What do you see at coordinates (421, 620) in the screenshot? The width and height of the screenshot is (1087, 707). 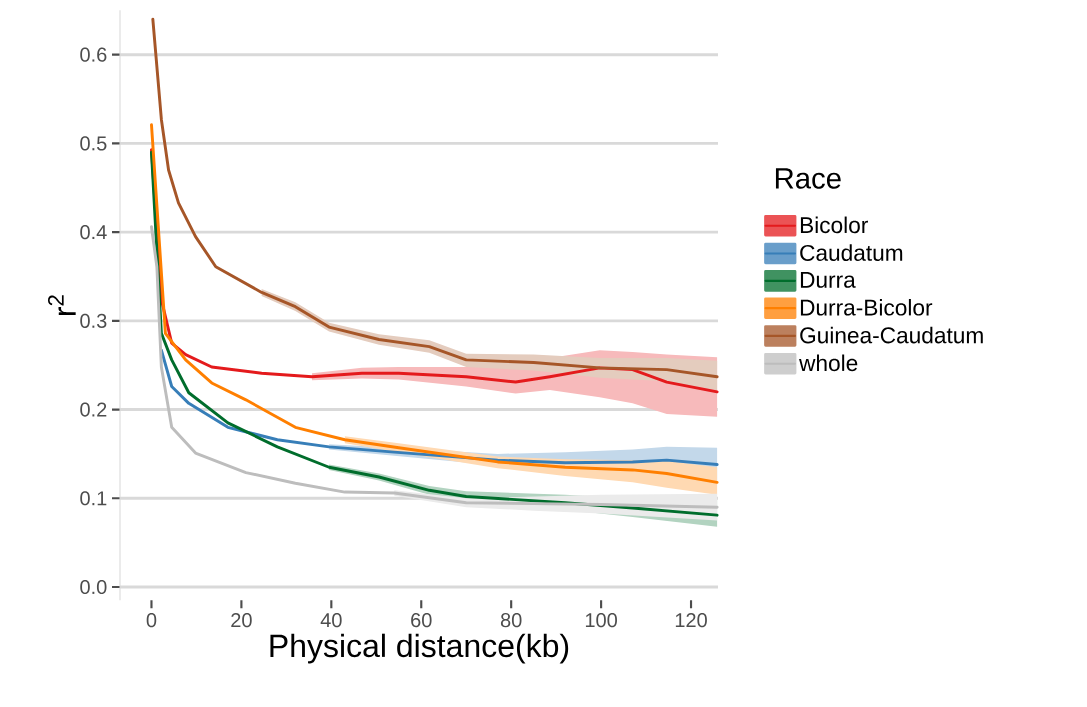 I see `x-tick-label: 60` at bounding box center [421, 620].